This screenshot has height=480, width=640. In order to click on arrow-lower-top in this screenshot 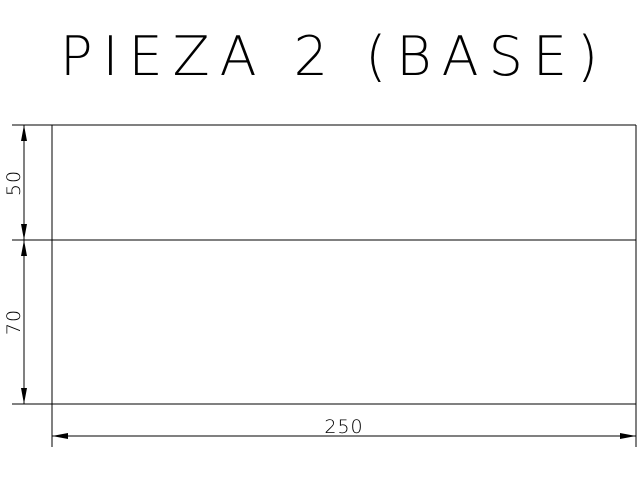, I will do `click(24, 248)`.